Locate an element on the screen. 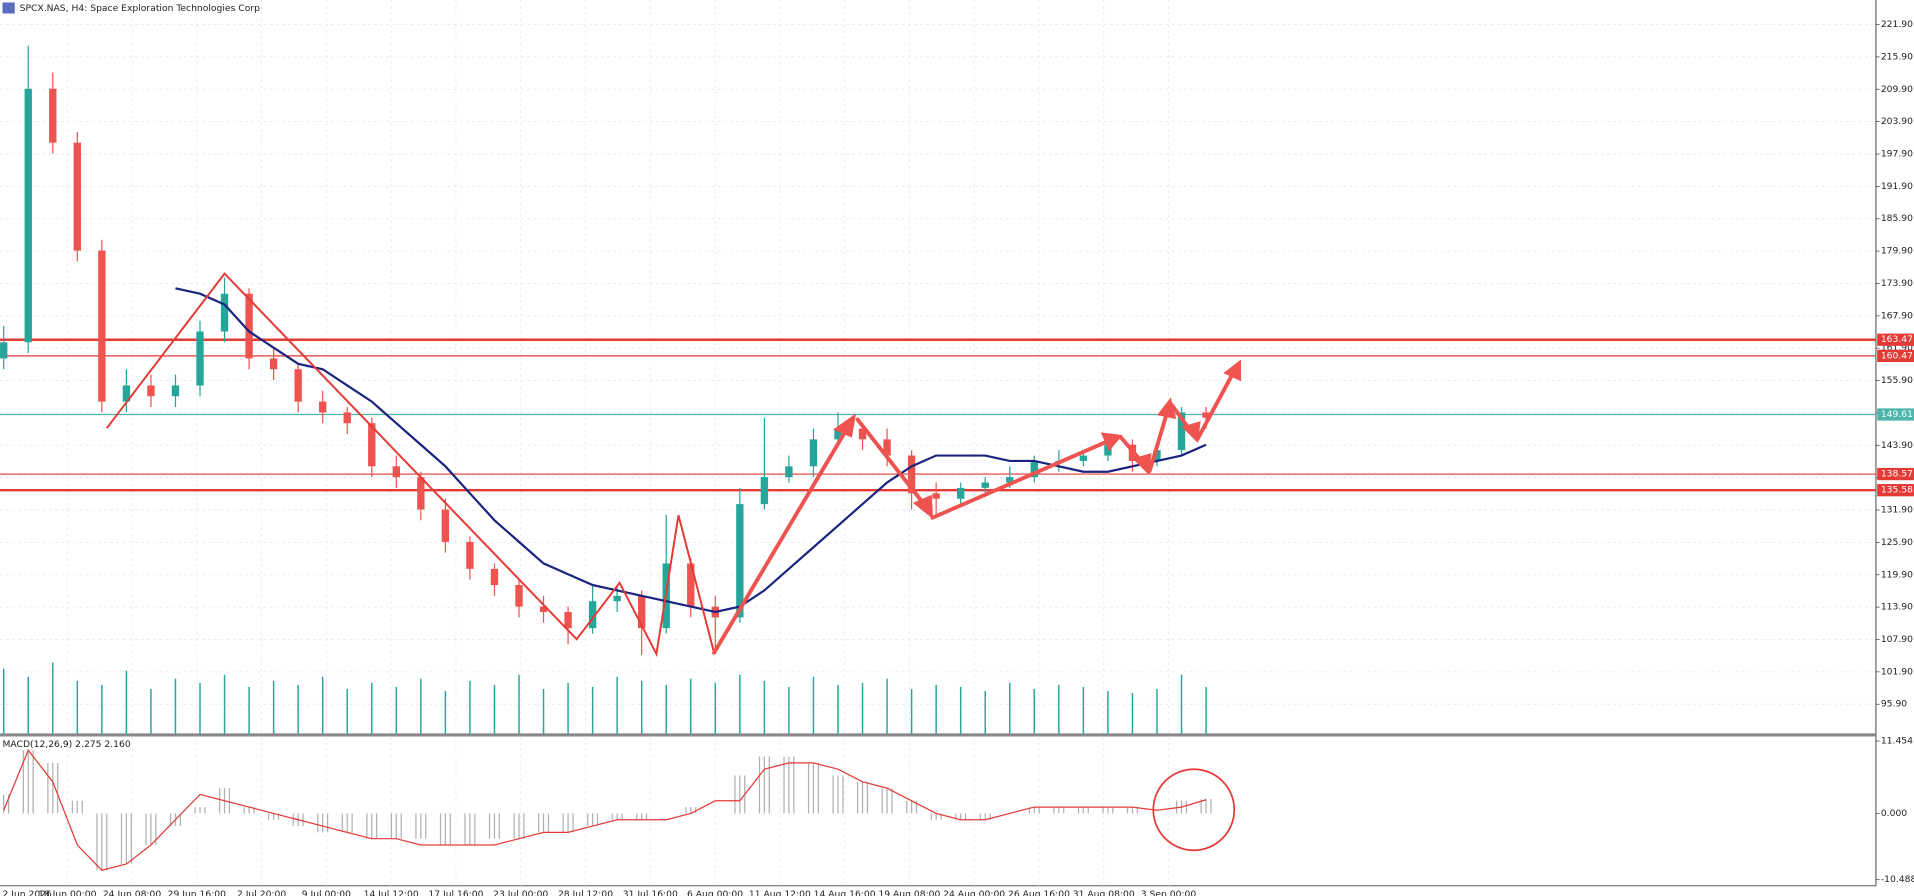 Image resolution: width=1914 pixels, height=896 pixels. y-tick-label: 95.90 is located at coordinates (1894, 704).